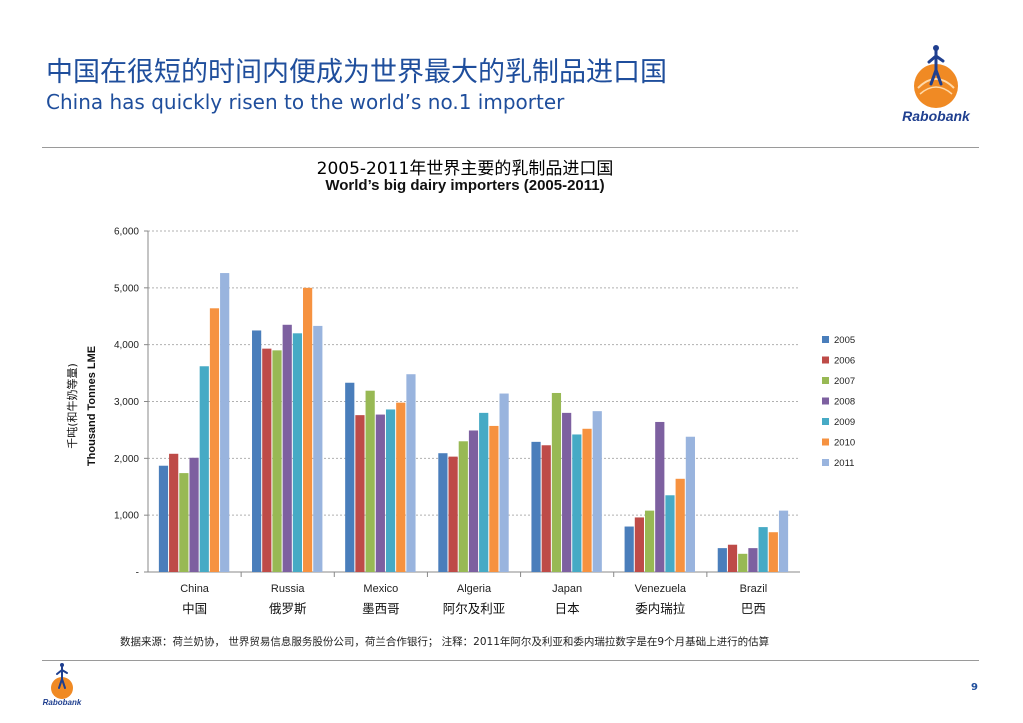 The width and height of the screenshot is (1023, 723). What do you see at coordinates (753, 560) in the screenshot?
I see `bar-brazil-2008` at bounding box center [753, 560].